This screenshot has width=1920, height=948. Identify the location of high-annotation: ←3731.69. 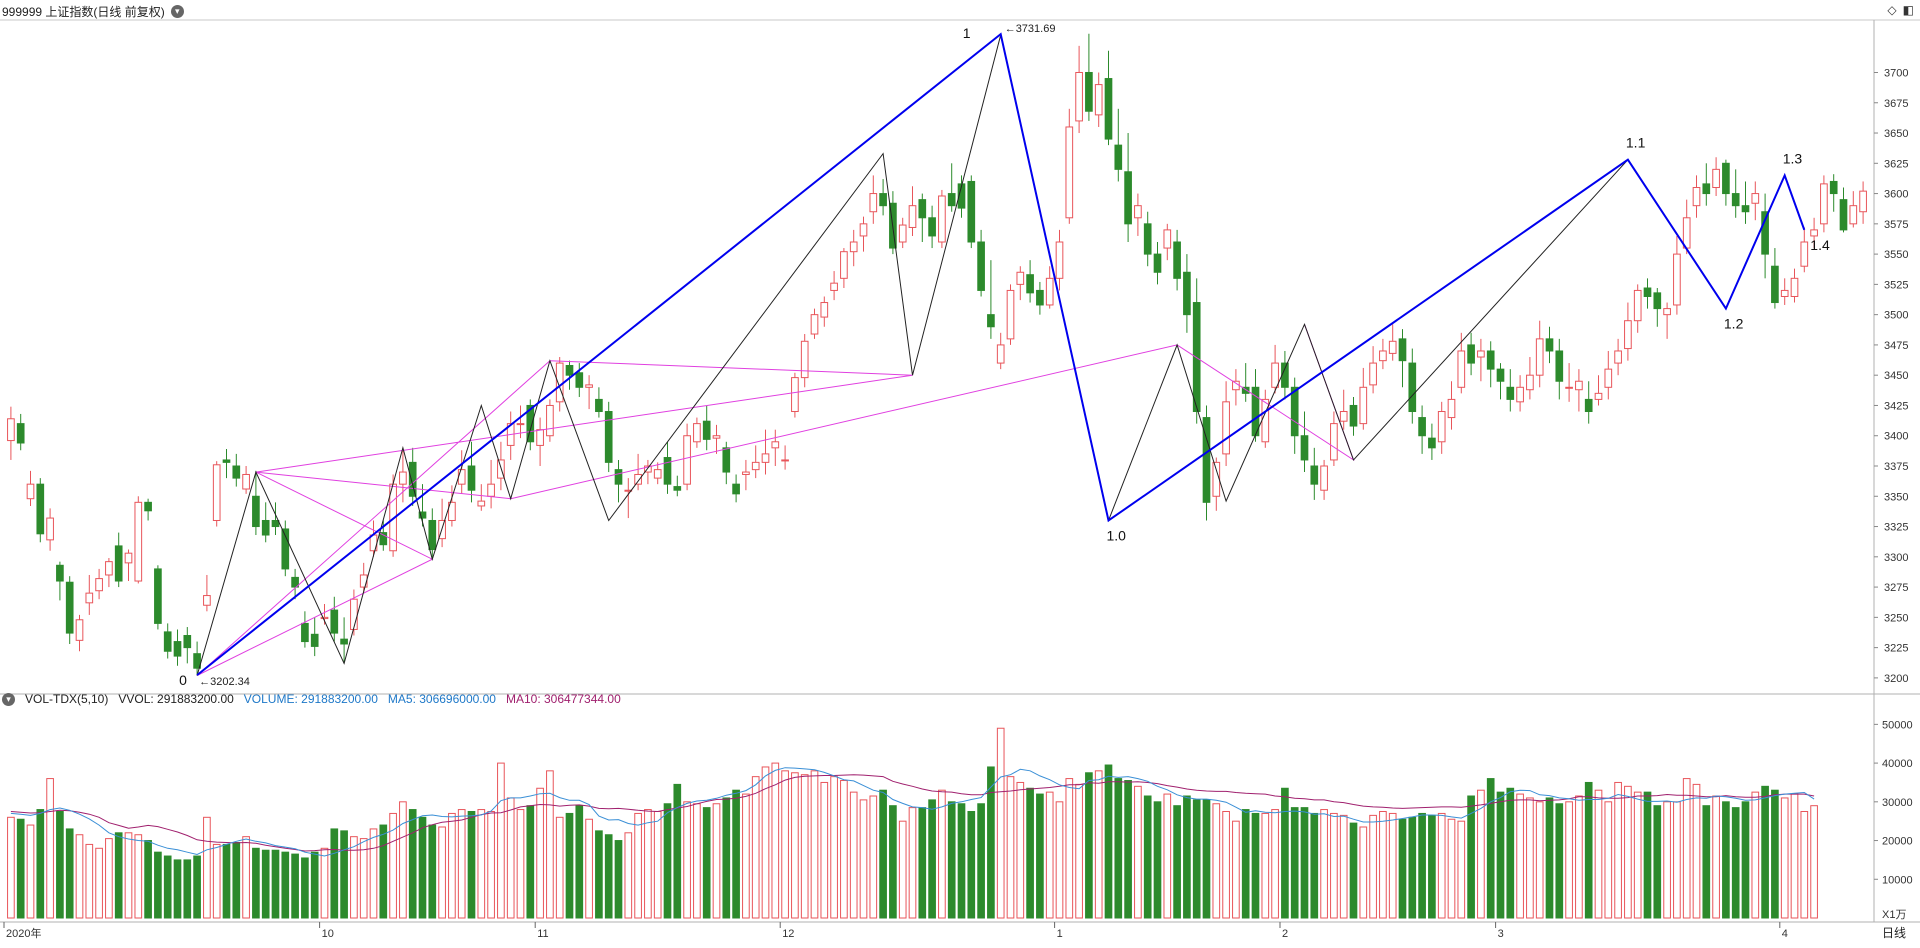
(1030, 29).